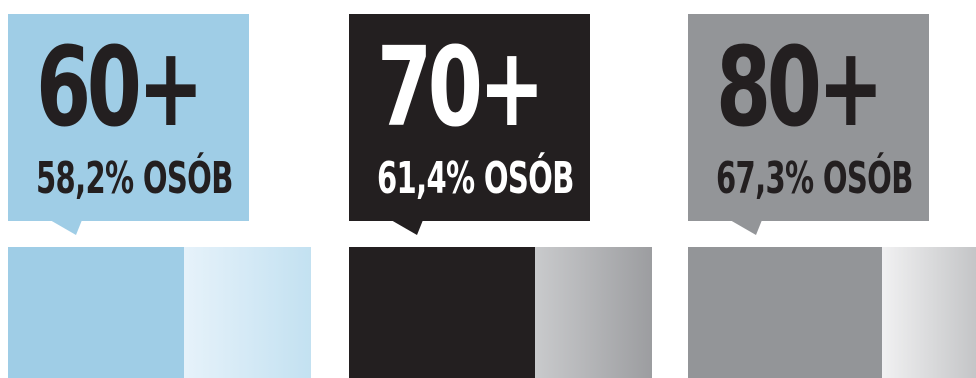  I want to click on callout-box: 80+ 67,3% OSÓB, so click(808, 124).